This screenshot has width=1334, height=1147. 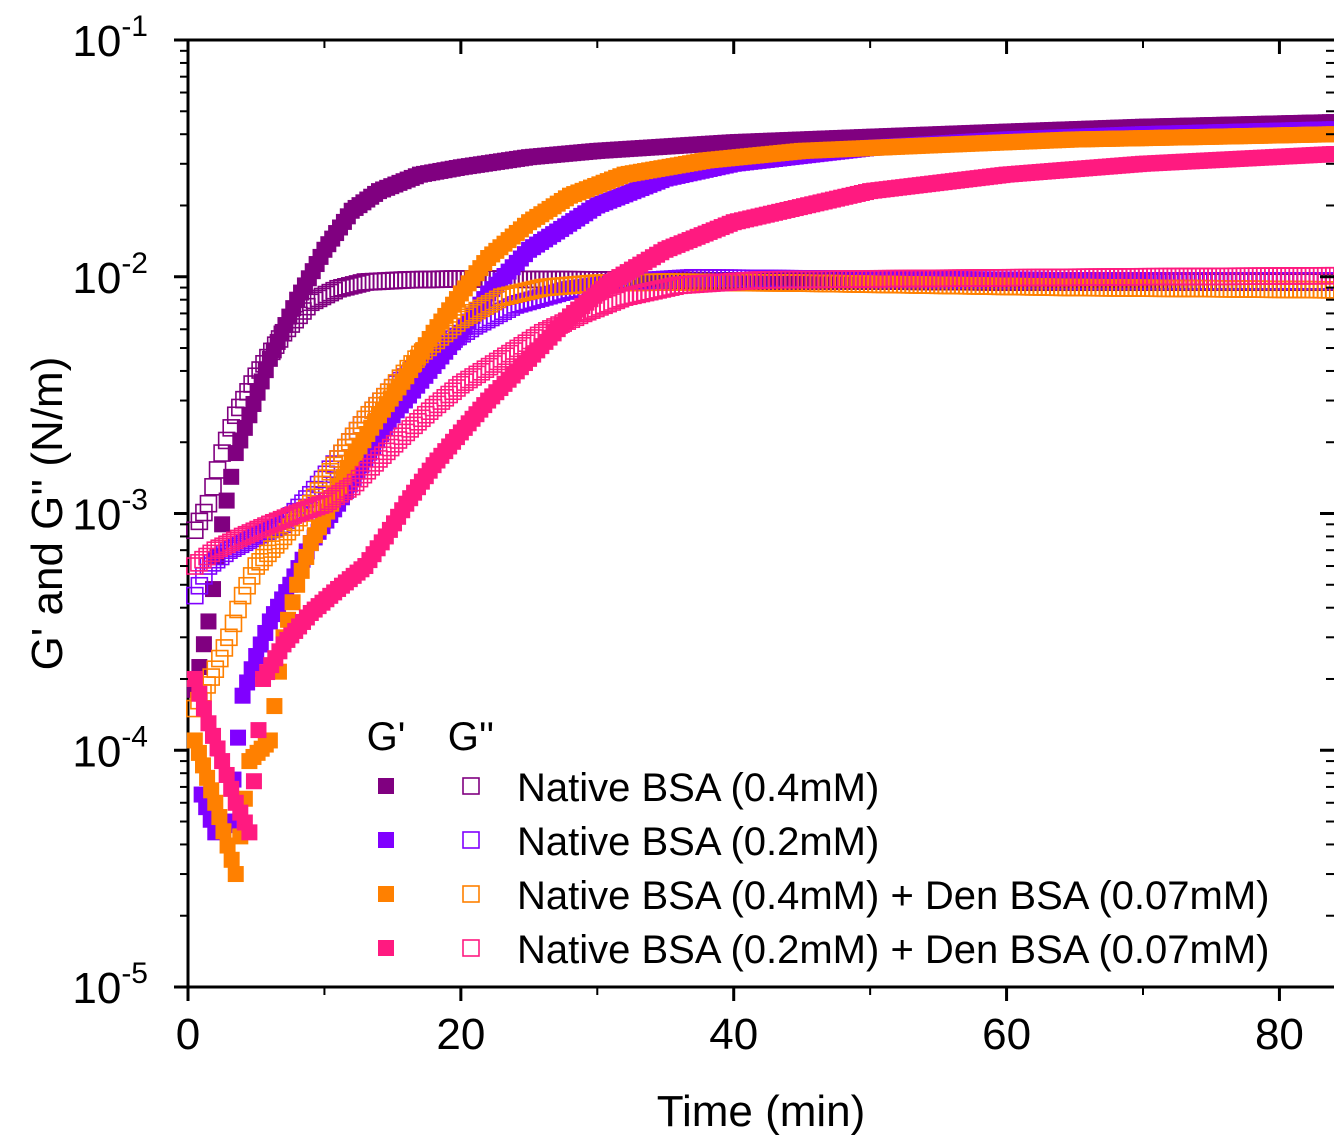 What do you see at coordinates (698, 842) in the screenshot?
I see `legend-entry-label: Native BSA (0.2mM)` at bounding box center [698, 842].